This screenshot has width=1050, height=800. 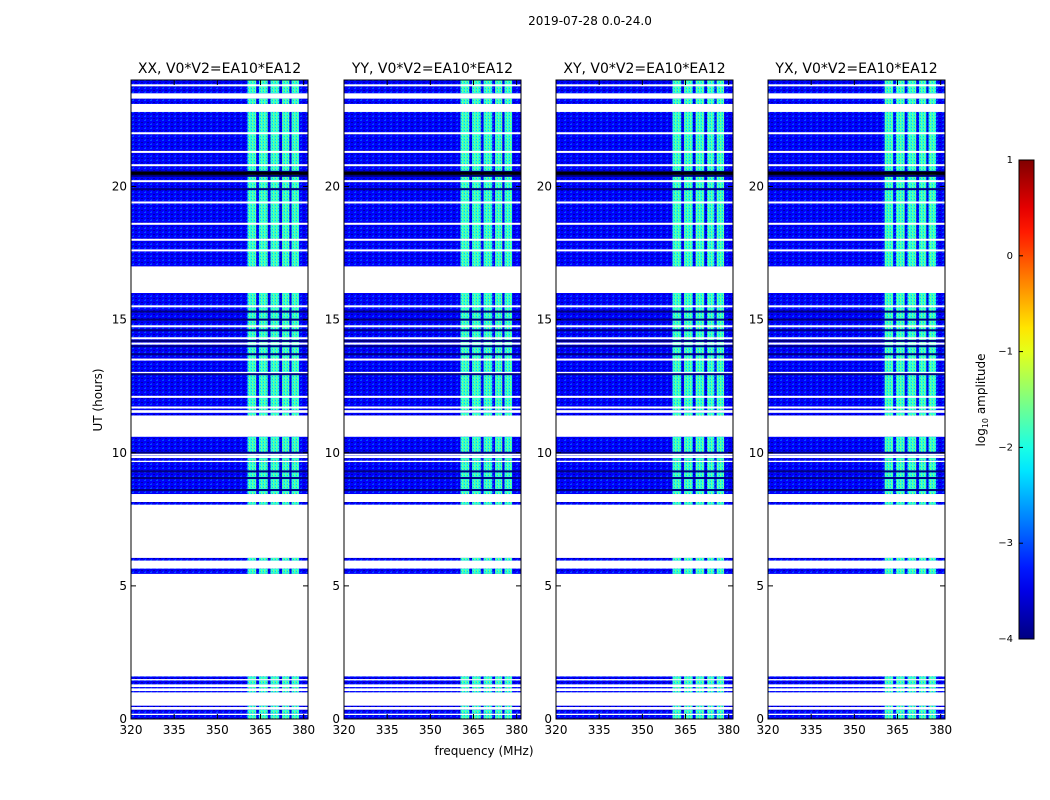 What do you see at coordinates (219, 173) in the screenshot?
I see `black-row` at bounding box center [219, 173].